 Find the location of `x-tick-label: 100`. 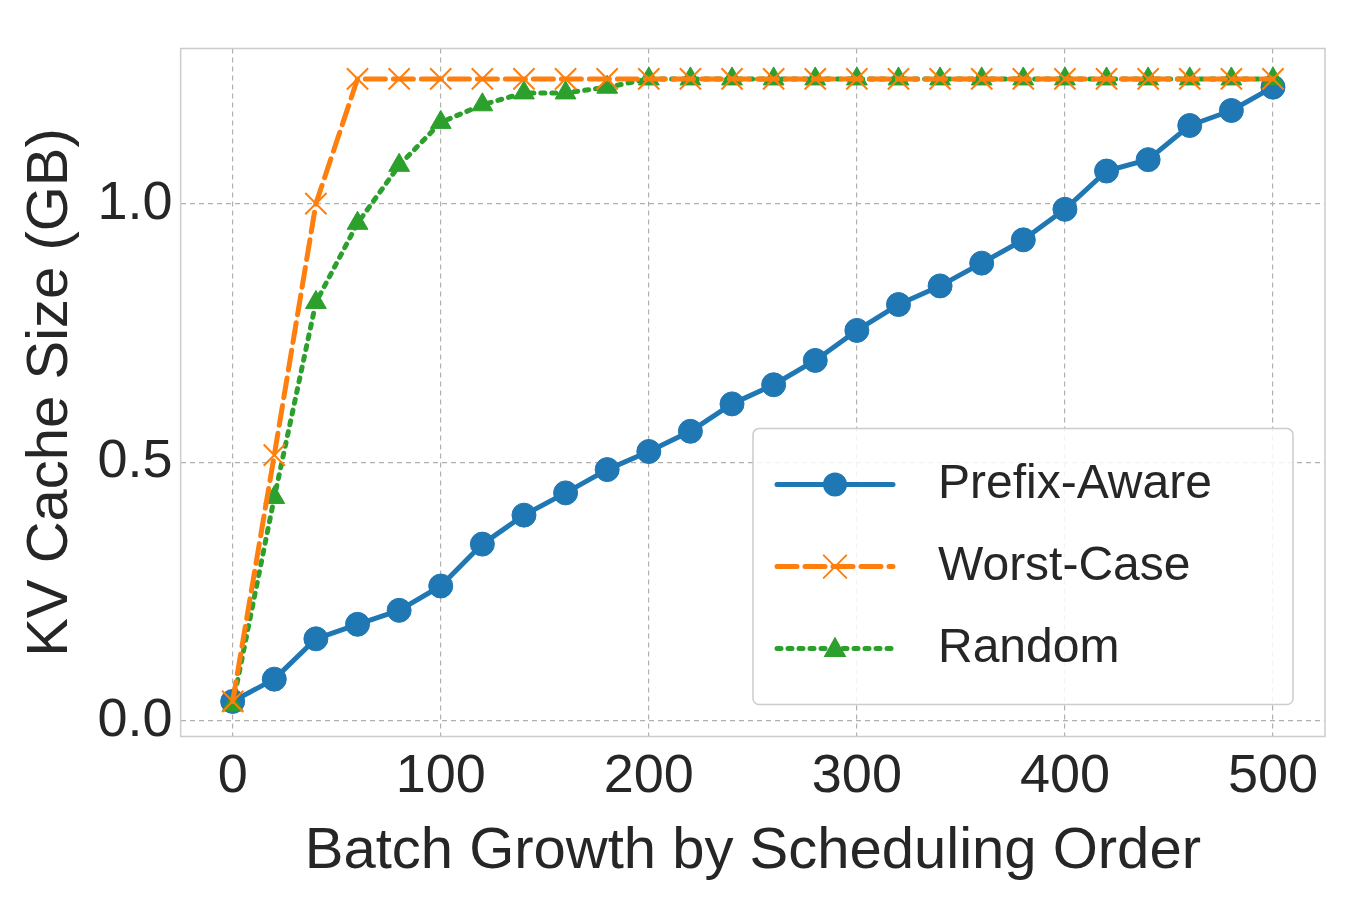

x-tick-label: 100 is located at coordinates (440, 772).